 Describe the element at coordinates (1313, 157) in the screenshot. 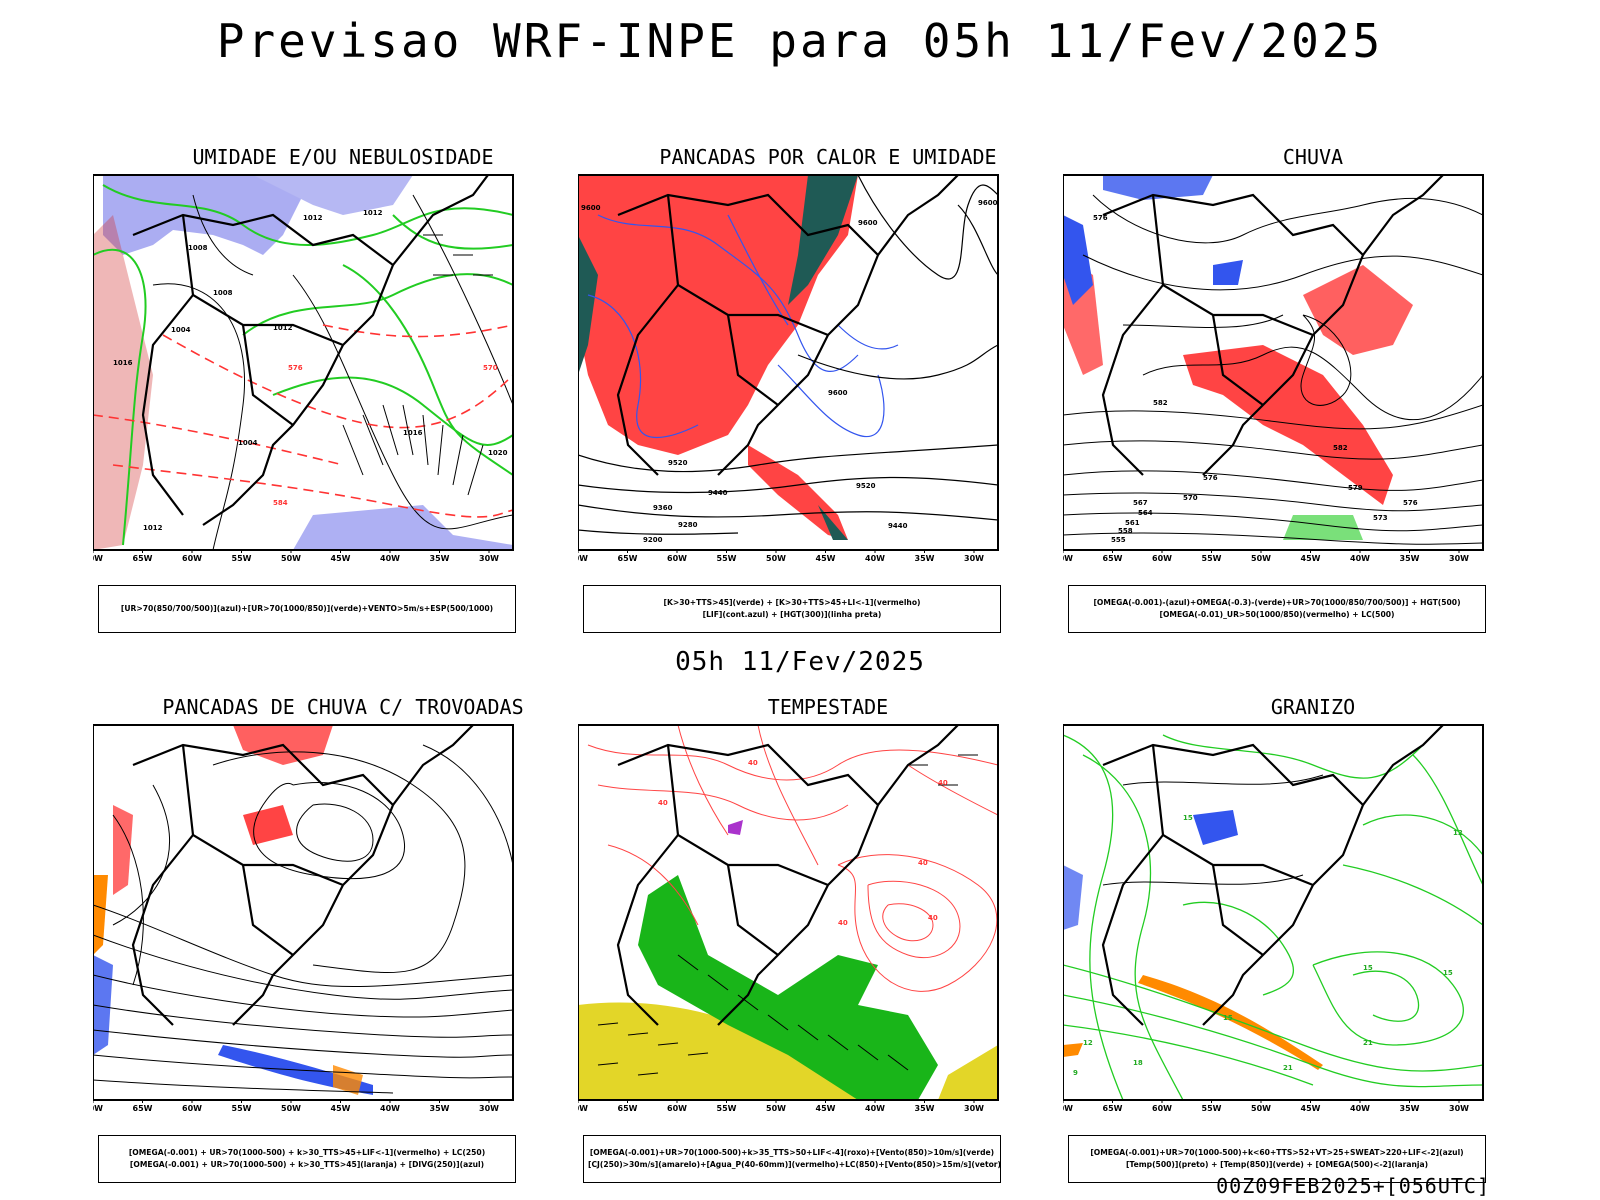

I see `panel-title: CHUVA` at that location.